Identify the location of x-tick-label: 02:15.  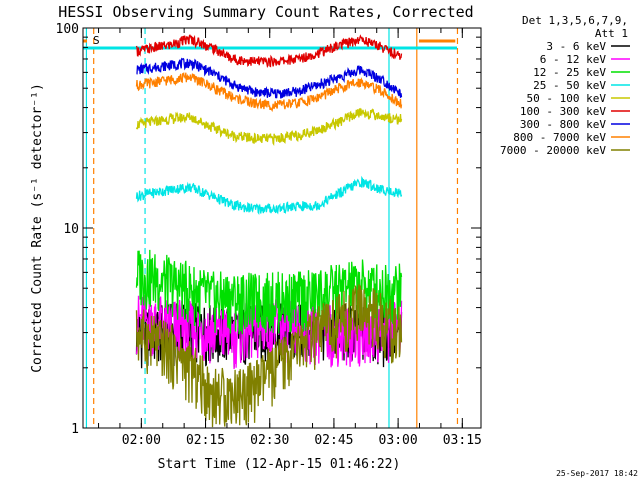
(205, 440).